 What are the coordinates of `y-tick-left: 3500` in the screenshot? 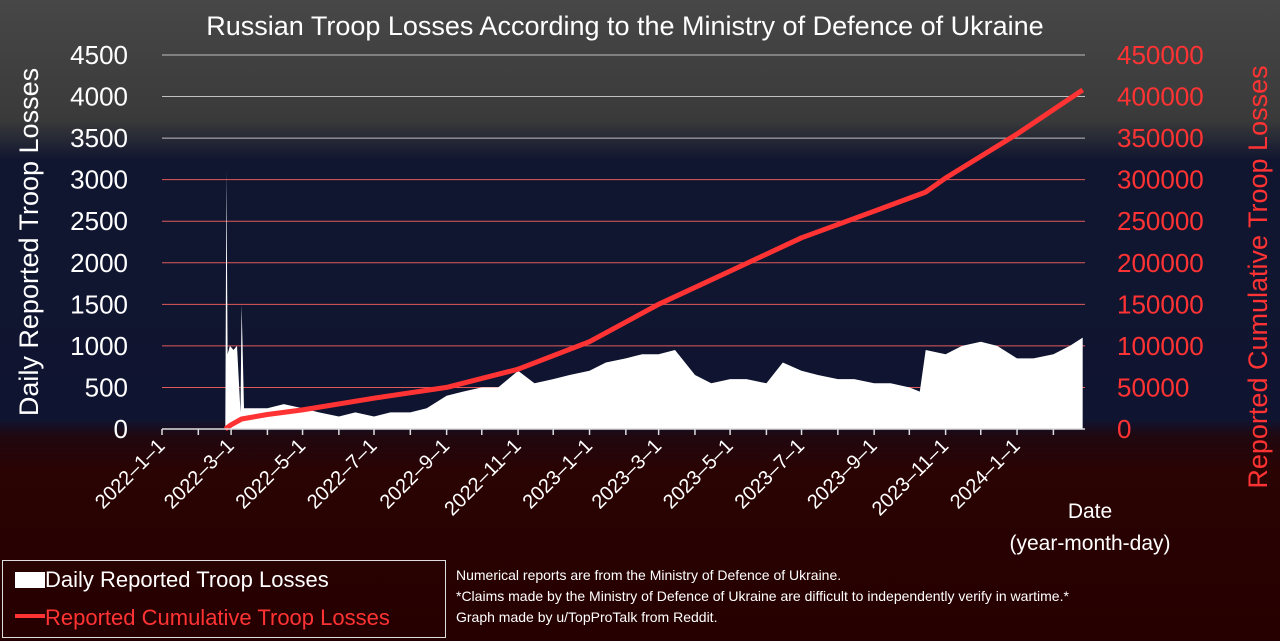 It's located at (99, 138).